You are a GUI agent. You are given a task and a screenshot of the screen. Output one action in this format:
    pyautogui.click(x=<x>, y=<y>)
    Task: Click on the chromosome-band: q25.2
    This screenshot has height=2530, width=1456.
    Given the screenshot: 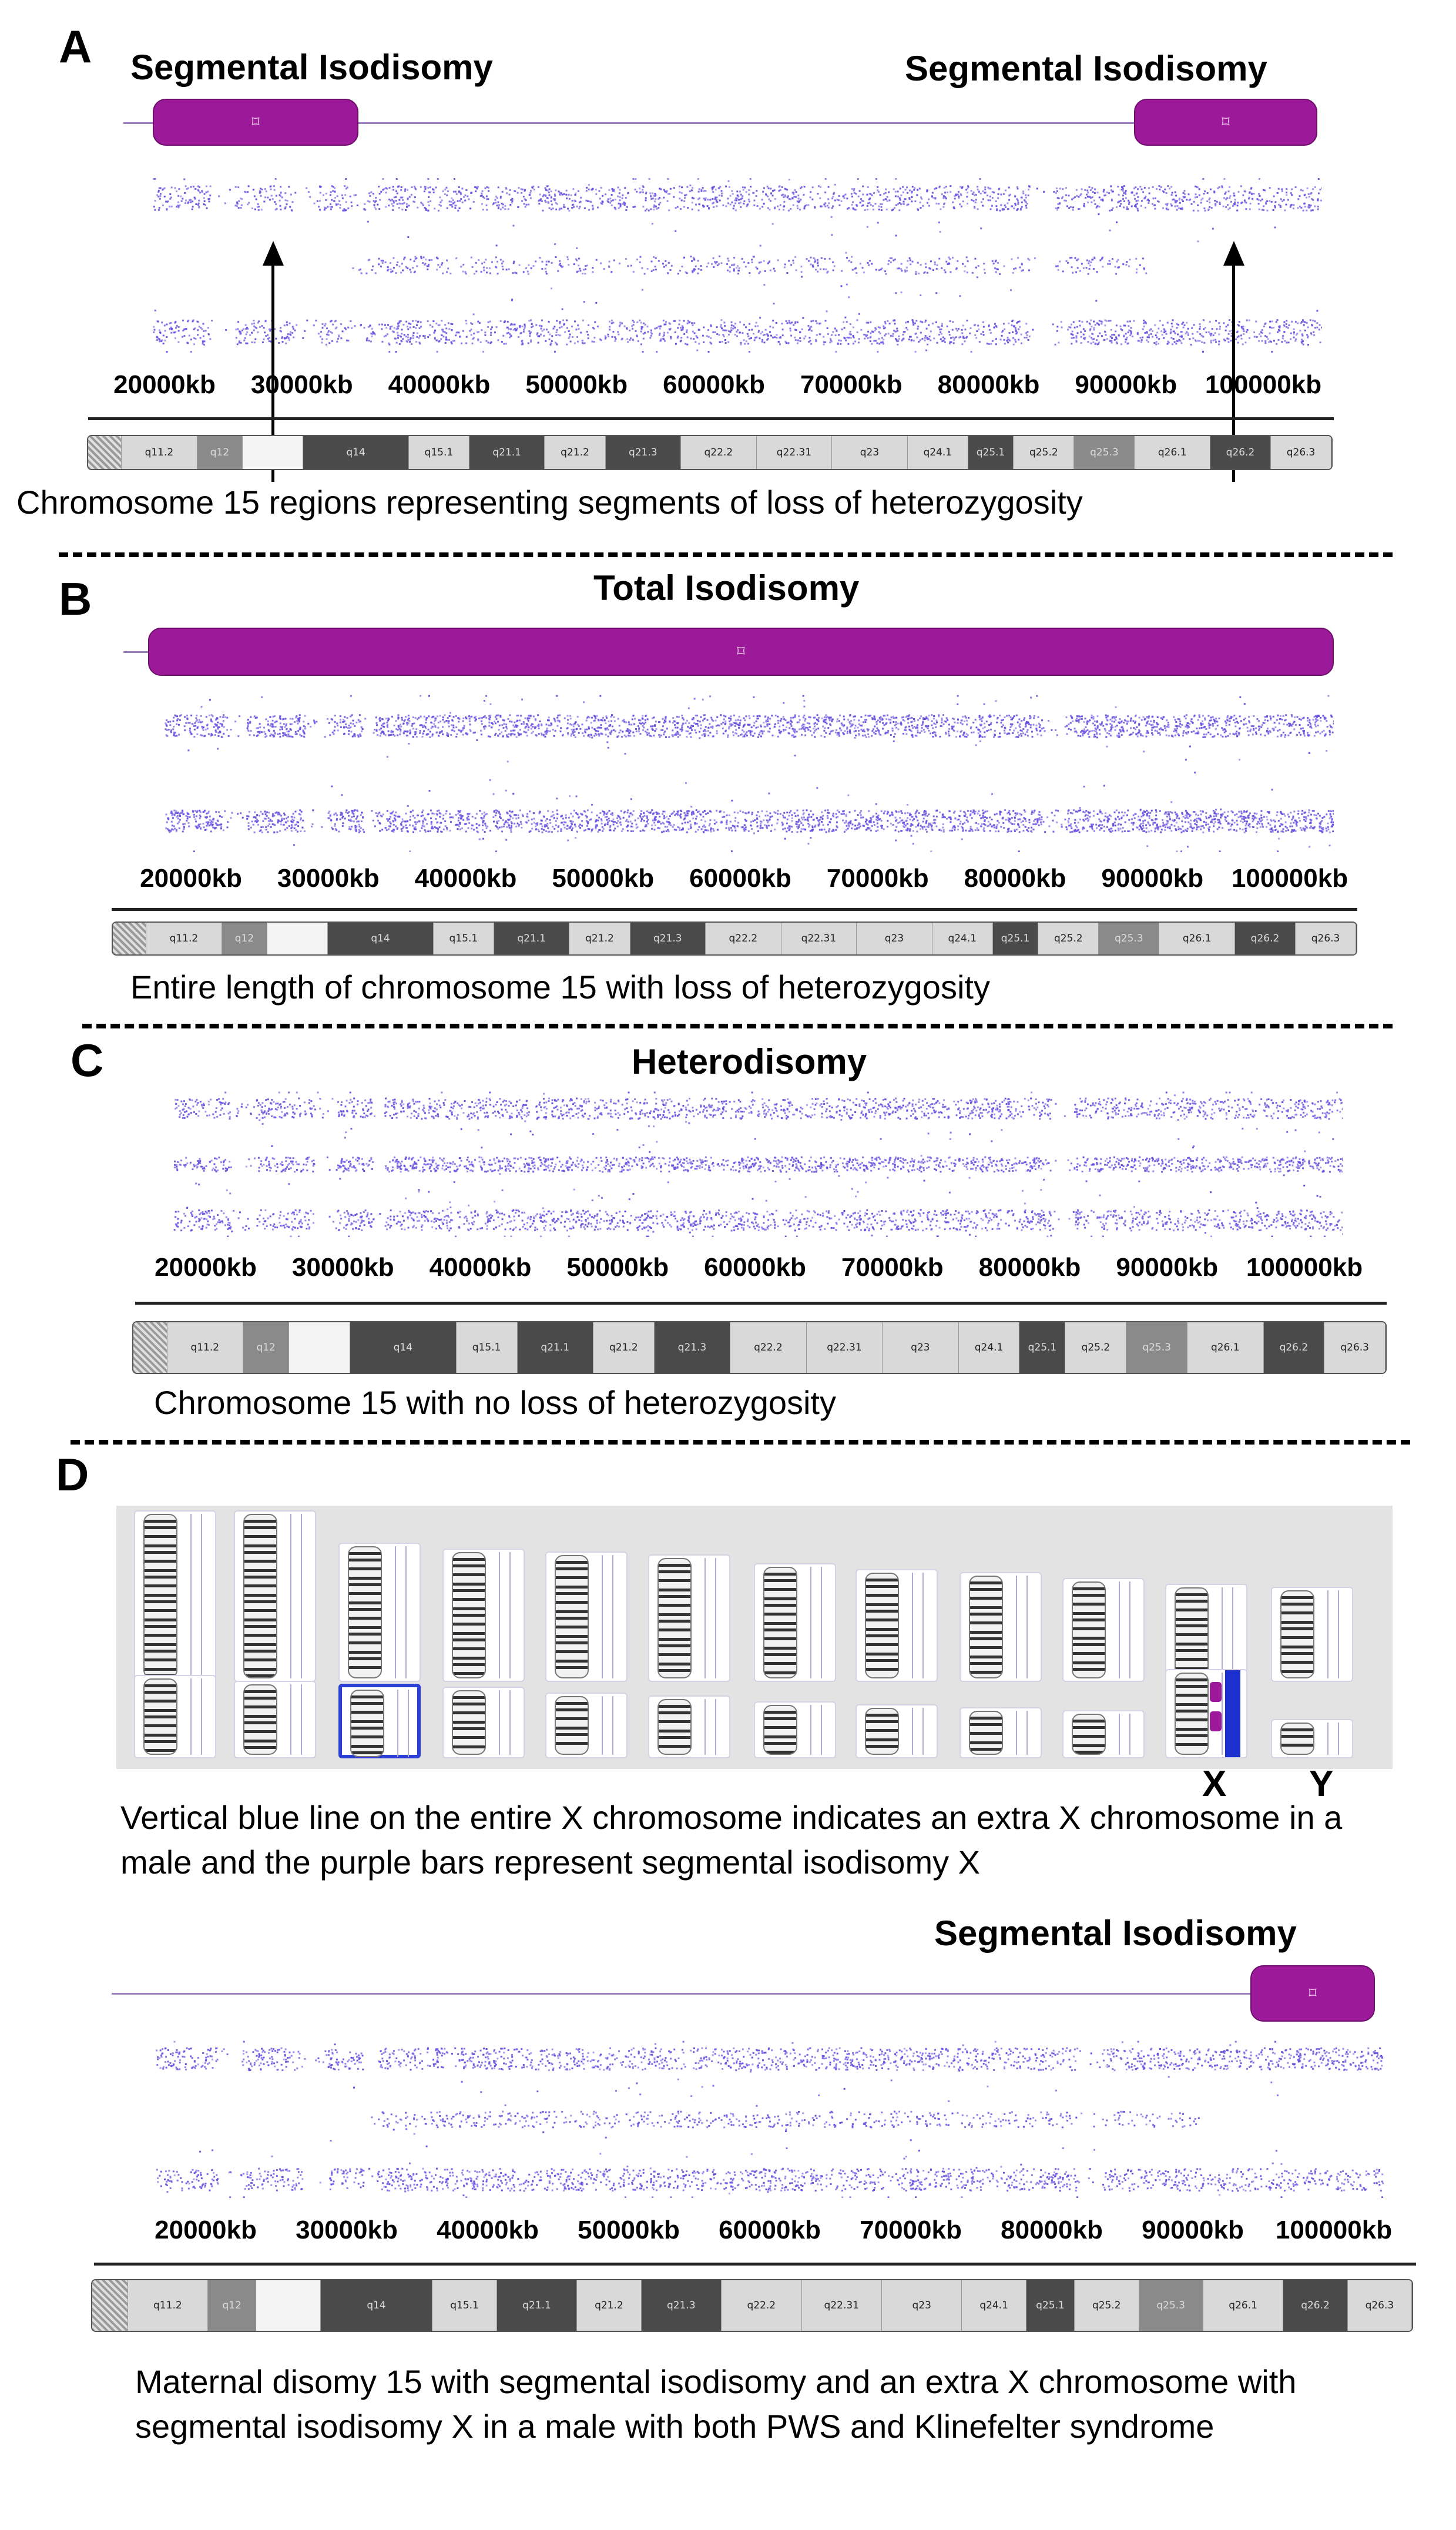 What is the action you would take?
    pyautogui.click(x=1096, y=1347)
    